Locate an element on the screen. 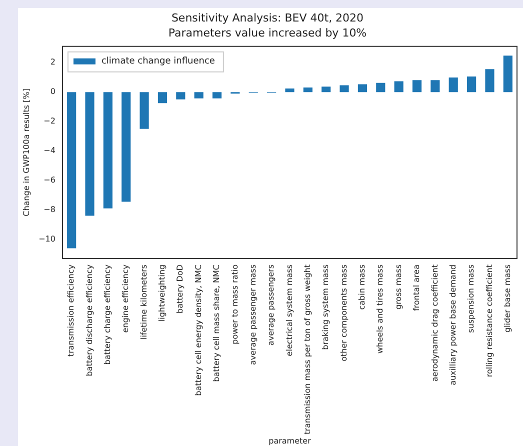 The width and height of the screenshot is (523, 446). x-tick-label: lightweighting is located at coordinates (162, 293).